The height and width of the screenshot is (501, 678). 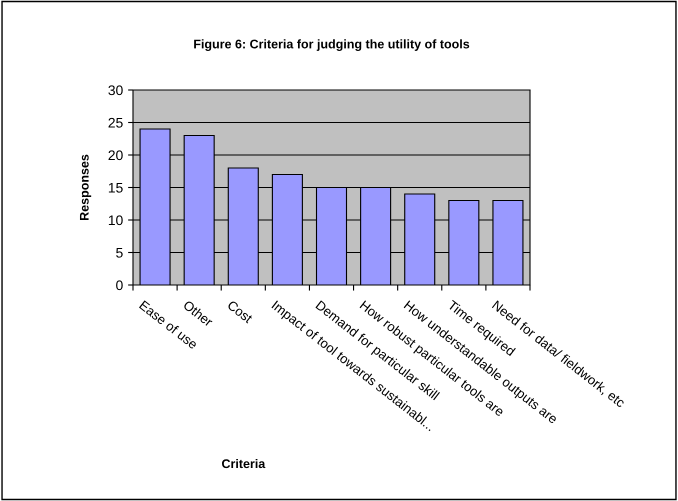 I want to click on chart-title: Figure 6: Criteria for judging the utility of tools, so click(x=332, y=45).